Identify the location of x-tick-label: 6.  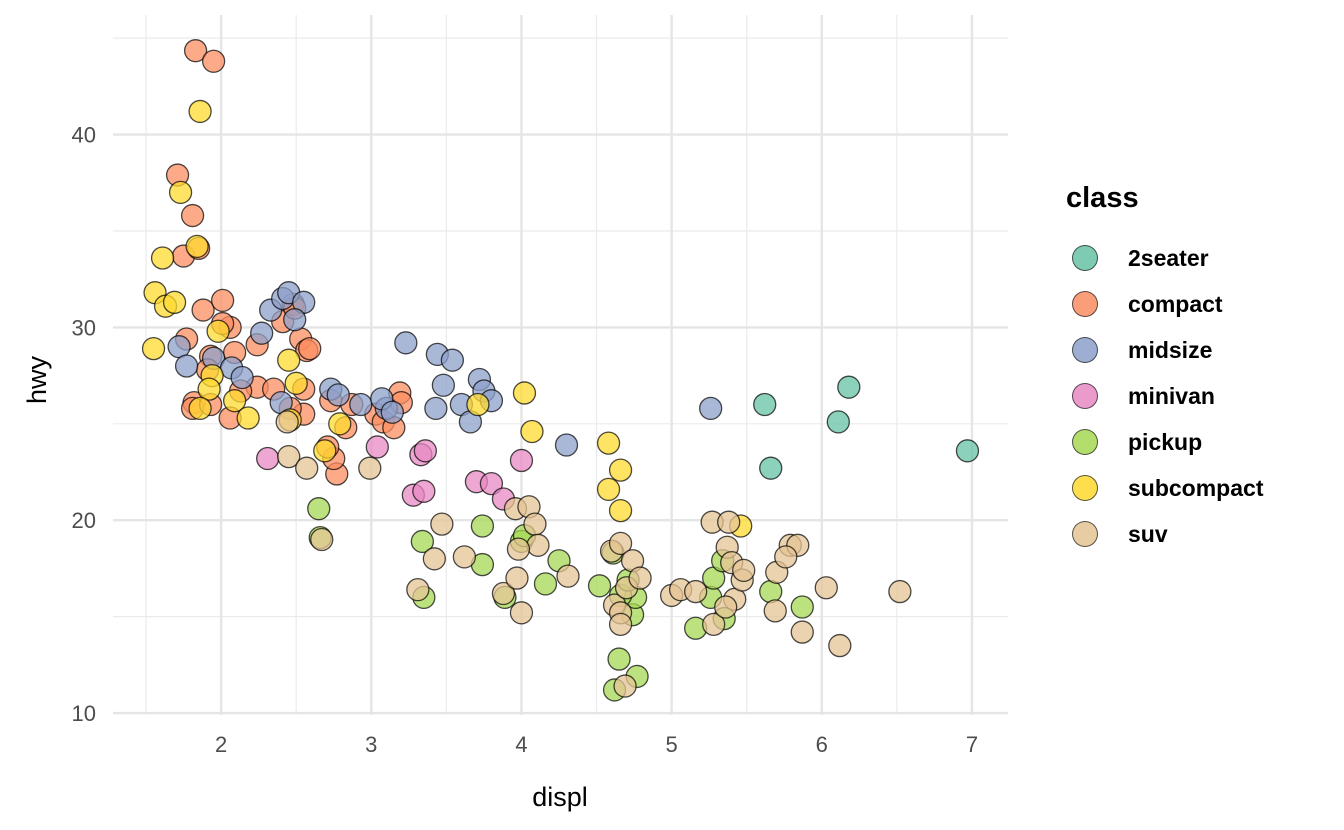
(822, 744).